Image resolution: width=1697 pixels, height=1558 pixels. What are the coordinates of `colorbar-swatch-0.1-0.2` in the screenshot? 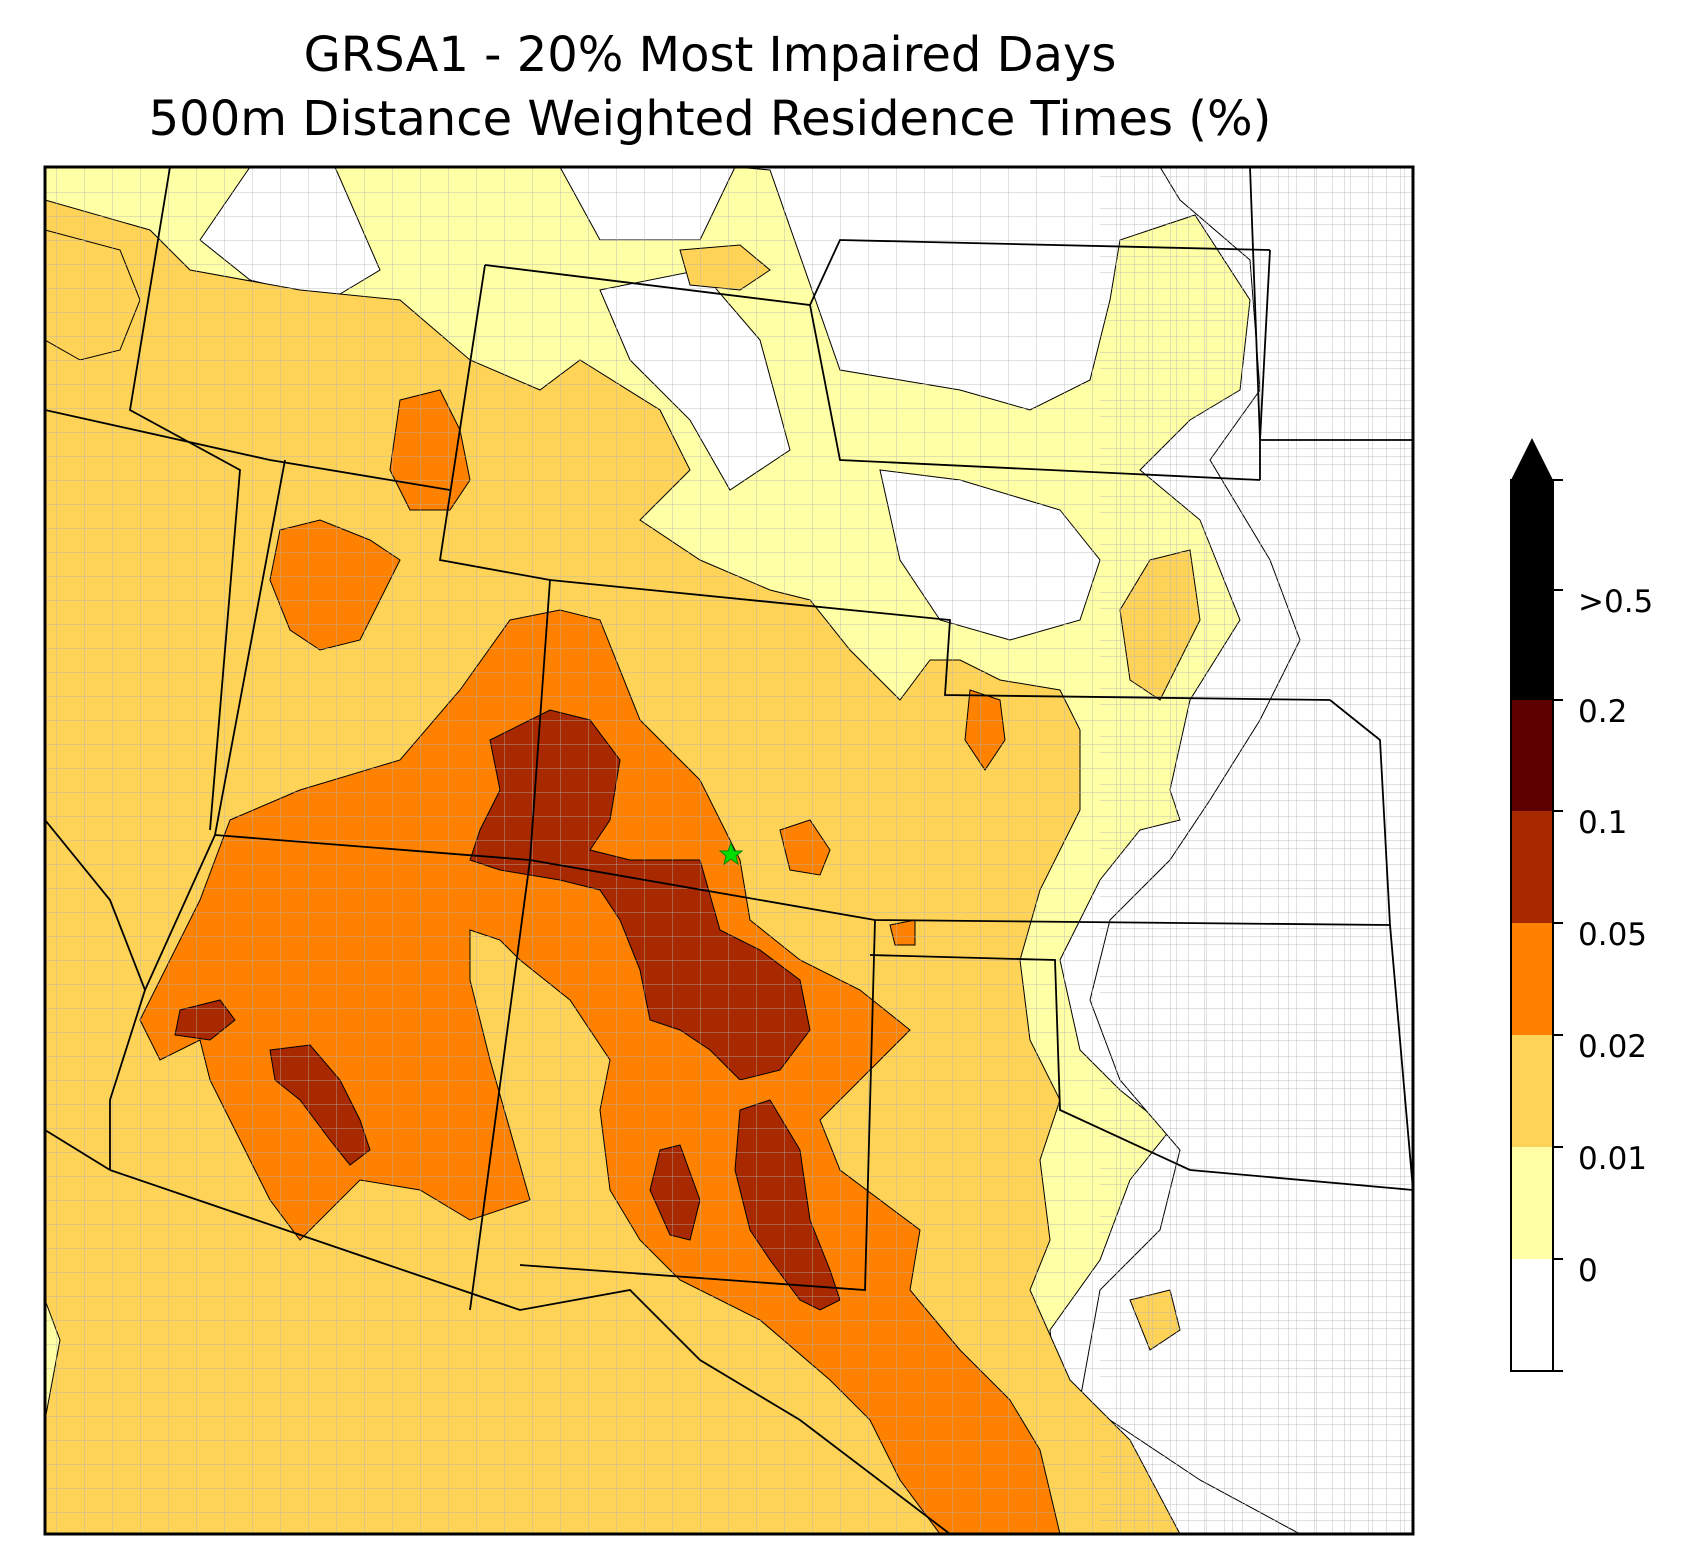 It's located at (1532, 867).